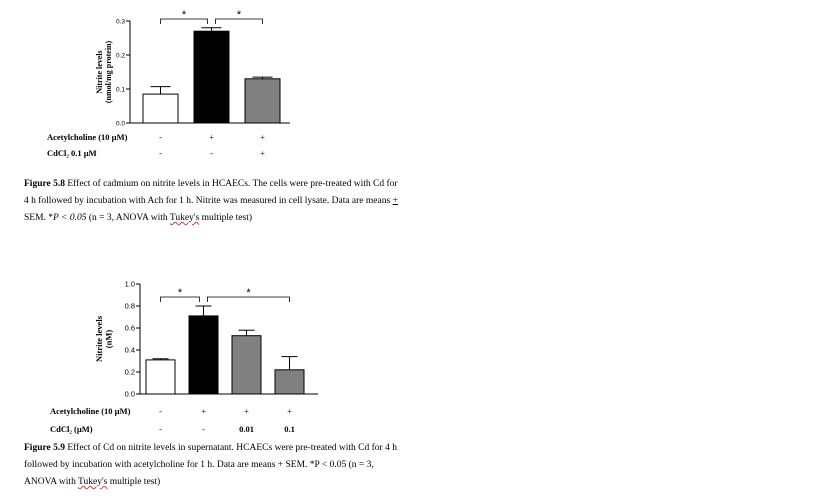 The height and width of the screenshot is (504, 819). Describe the element at coordinates (130, 306) in the screenshot. I see `y-tick-label: 0.8` at that location.